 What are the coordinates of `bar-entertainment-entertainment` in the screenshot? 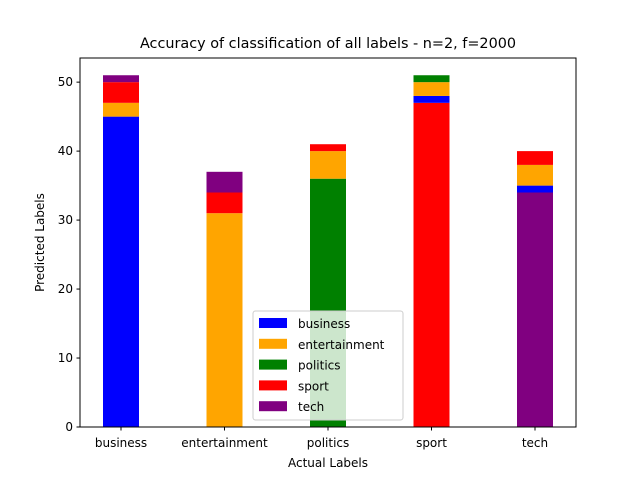 It's located at (224, 320).